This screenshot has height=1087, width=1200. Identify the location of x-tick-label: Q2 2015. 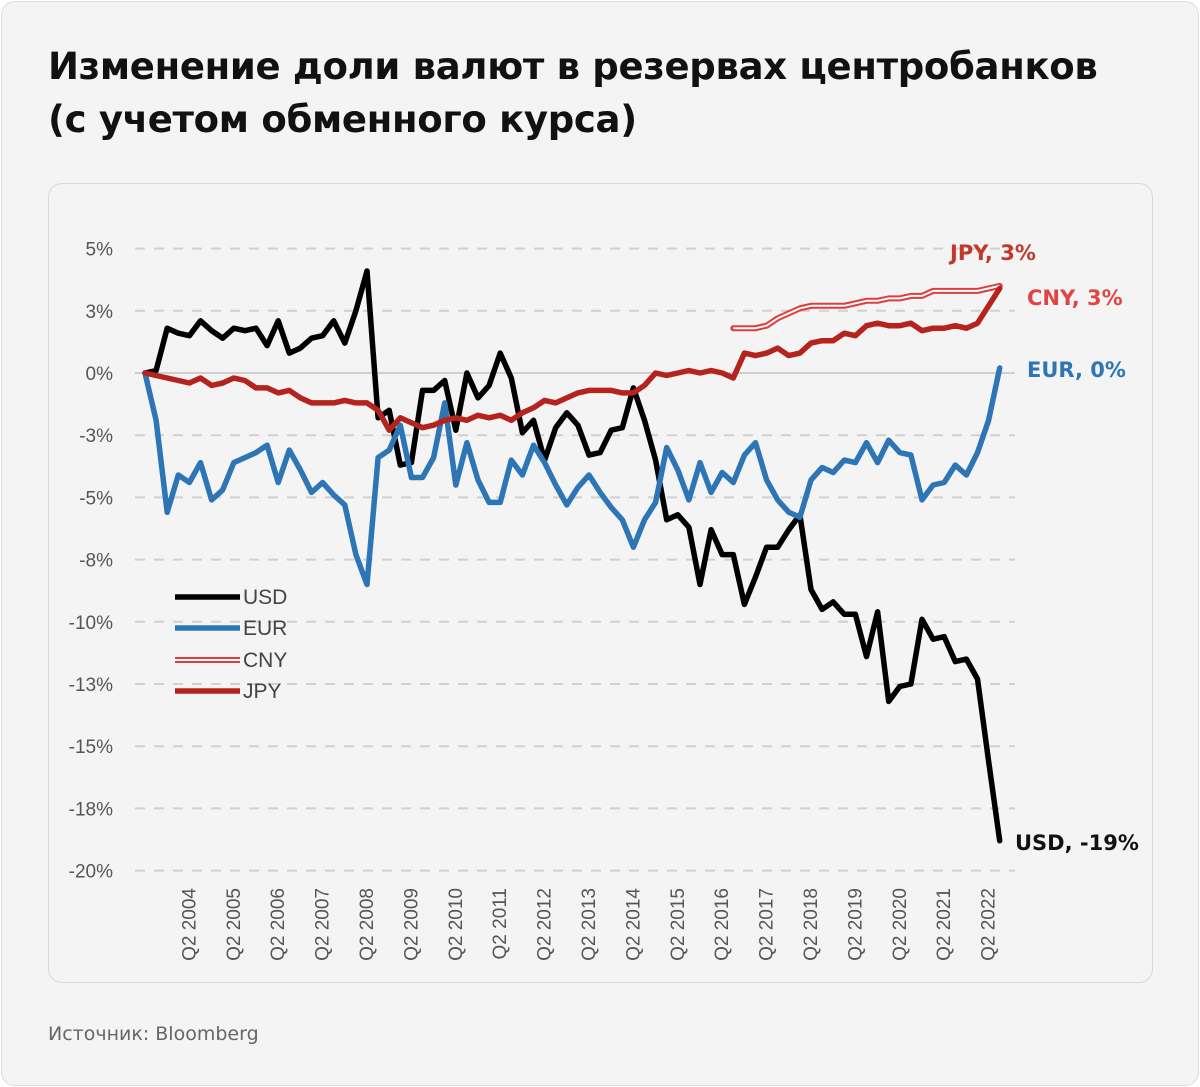
(678, 924).